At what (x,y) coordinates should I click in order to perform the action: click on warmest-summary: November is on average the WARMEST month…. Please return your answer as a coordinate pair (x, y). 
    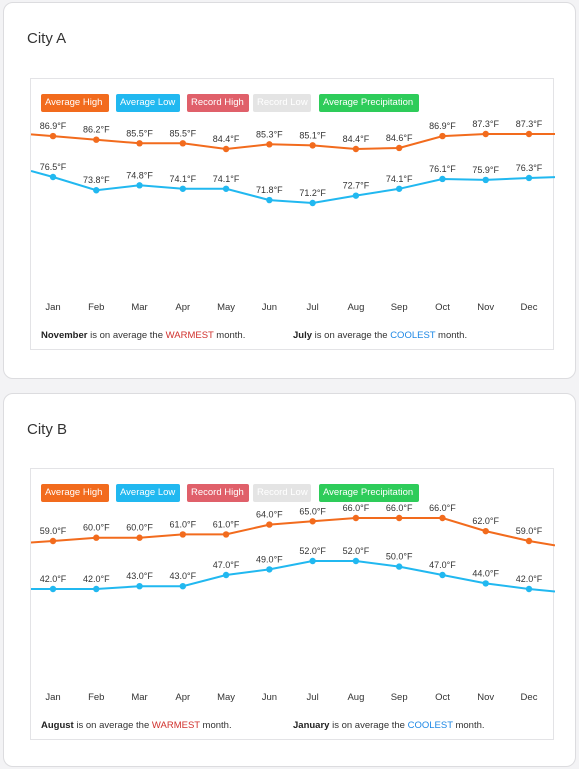
    Looking at the image, I should click on (143, 335).